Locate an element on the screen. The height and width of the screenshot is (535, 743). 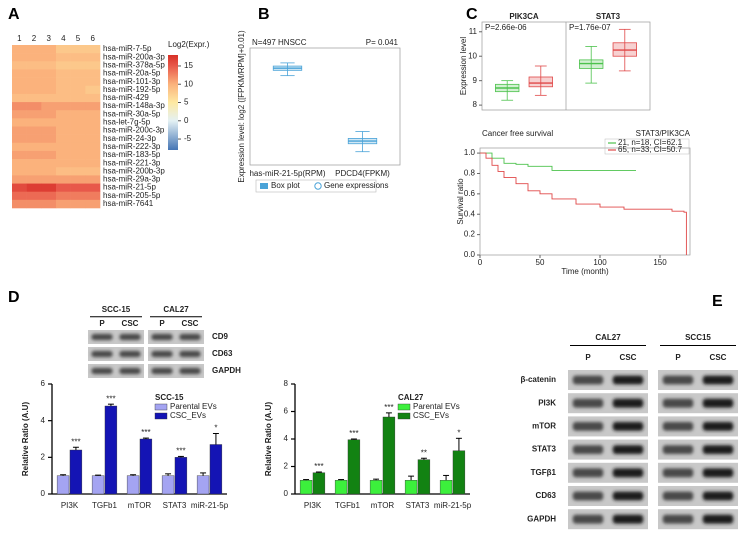
panel-label: D is located at coordinates (14, 297).